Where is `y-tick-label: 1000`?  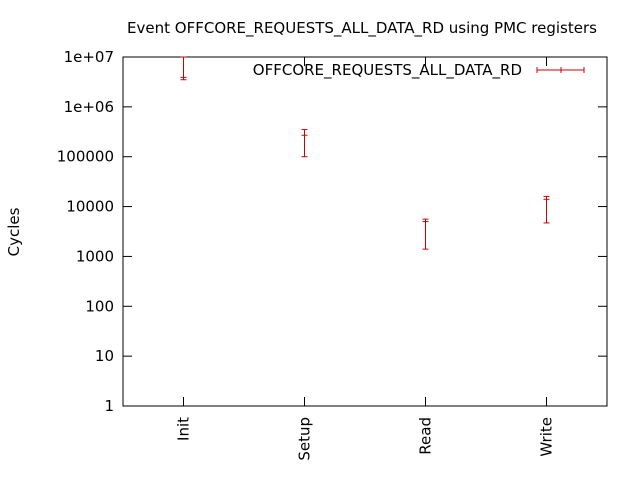 y-tick-label: 1000 is located at coordinates (95, 256).